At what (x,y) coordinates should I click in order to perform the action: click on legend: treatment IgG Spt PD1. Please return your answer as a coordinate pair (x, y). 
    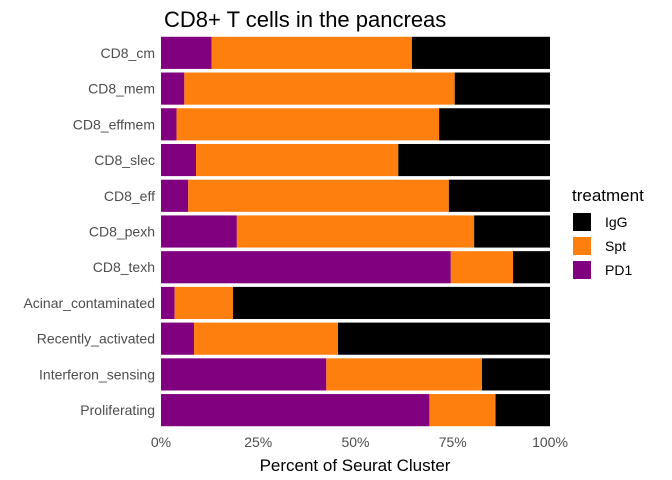
    Looking at the image, I should click on (608, 232).